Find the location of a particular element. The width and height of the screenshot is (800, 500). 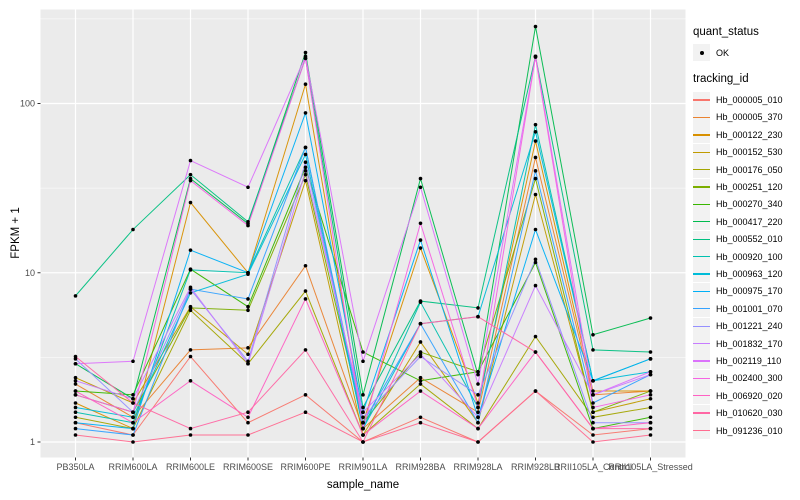

legend-item-ok: OK is located at coordinates (746, 53).